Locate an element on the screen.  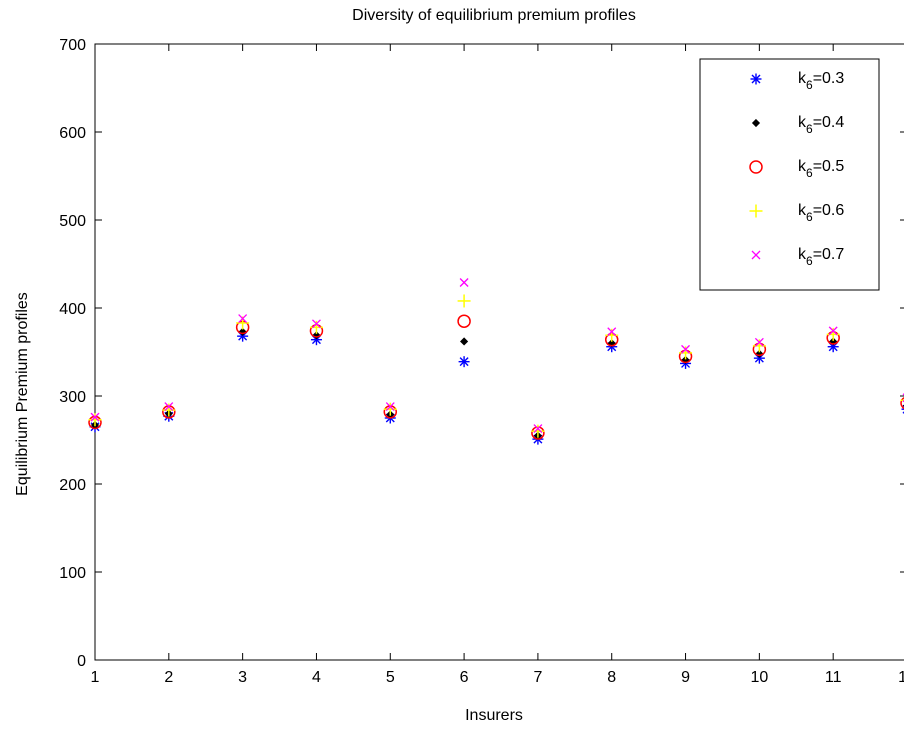
y-tick-label: 0 is located at coordinates (81, 661).